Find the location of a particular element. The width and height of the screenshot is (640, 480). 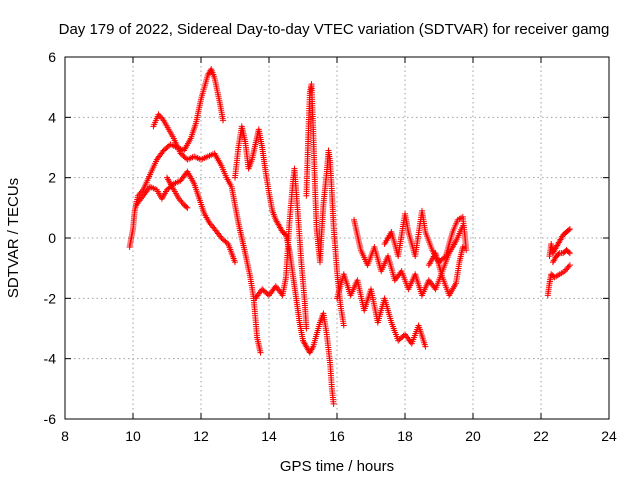

y-axis-label: SDTVAR / TECUs is located at coordinates (13, 238).